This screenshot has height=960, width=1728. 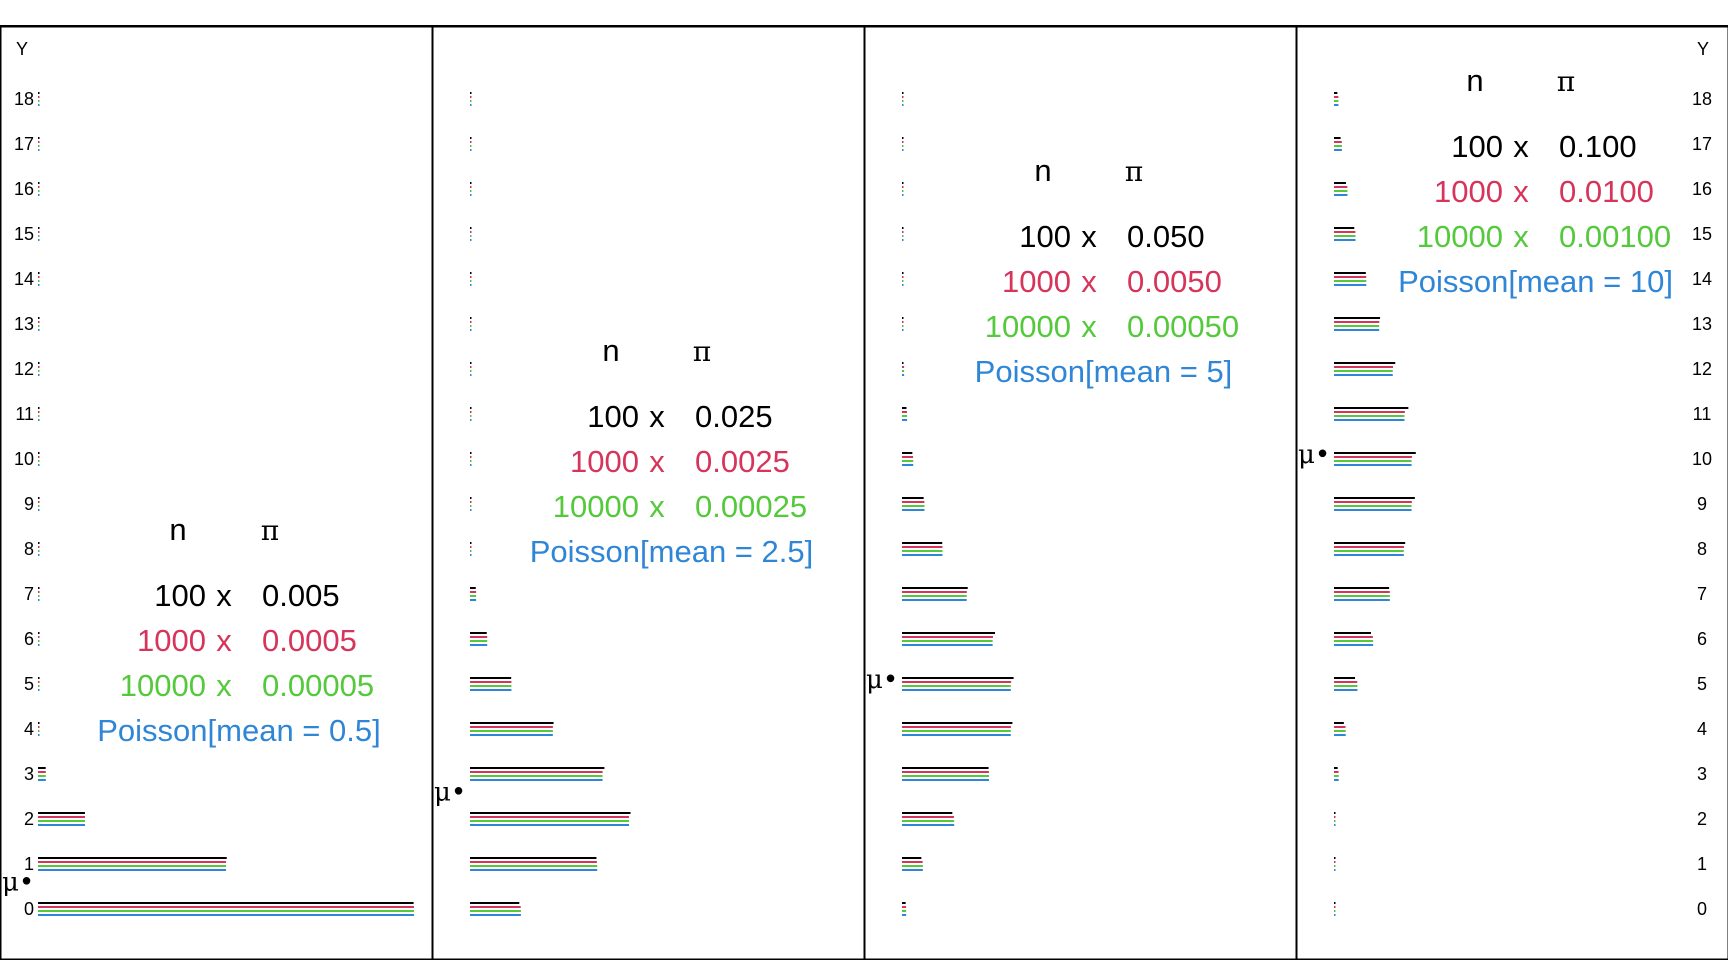 What do you see at coordinates (1702, 144) in the screenshot?
I see `y-tick-label-right: 17` at bounding box center [1702, 144].